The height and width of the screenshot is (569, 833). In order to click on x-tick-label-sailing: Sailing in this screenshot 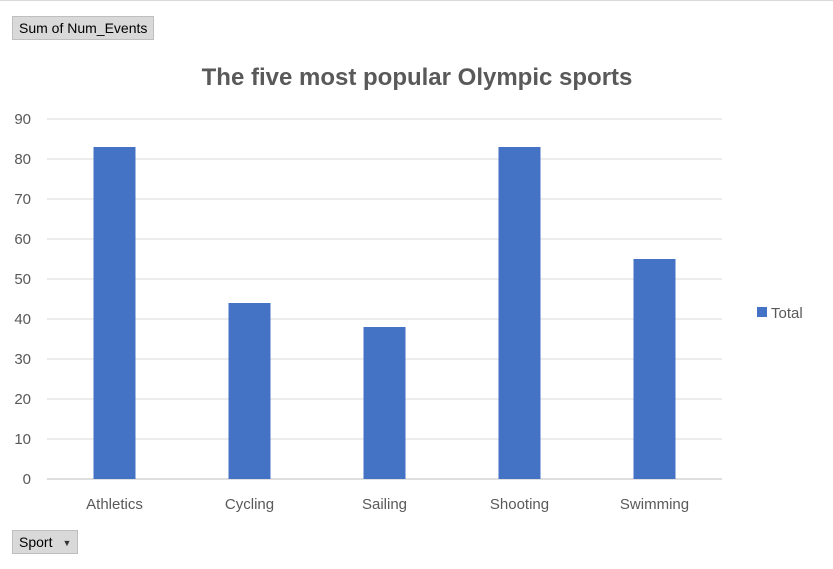, I will do `click(384, 504)`.